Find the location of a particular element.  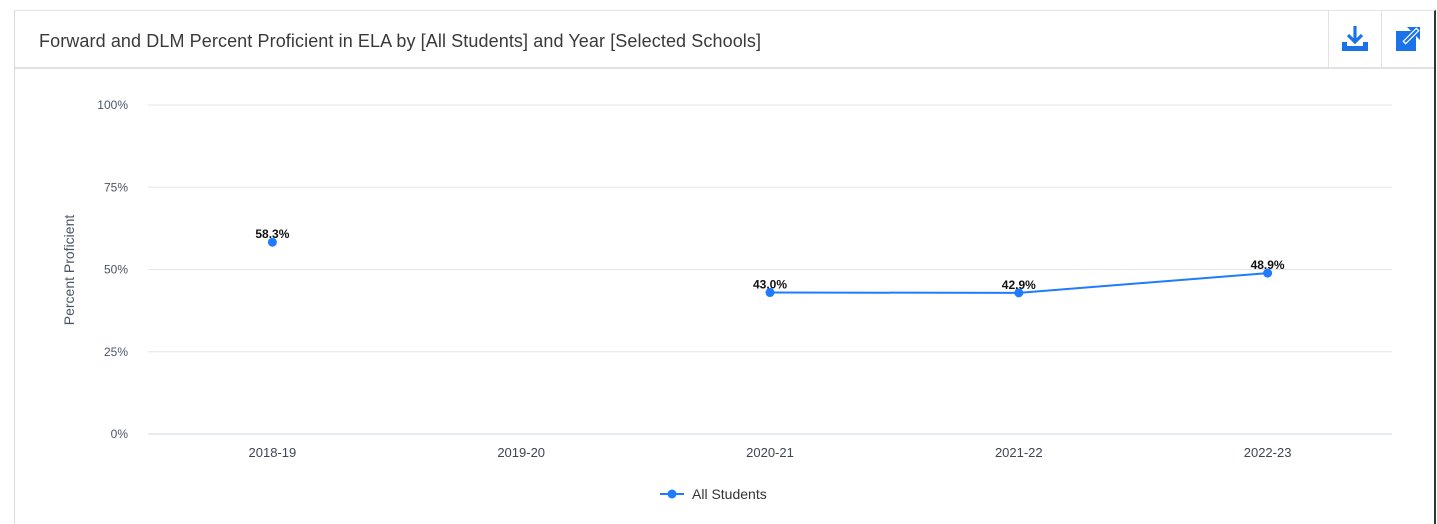

legend: All Students is located at coordinates (713, 494).